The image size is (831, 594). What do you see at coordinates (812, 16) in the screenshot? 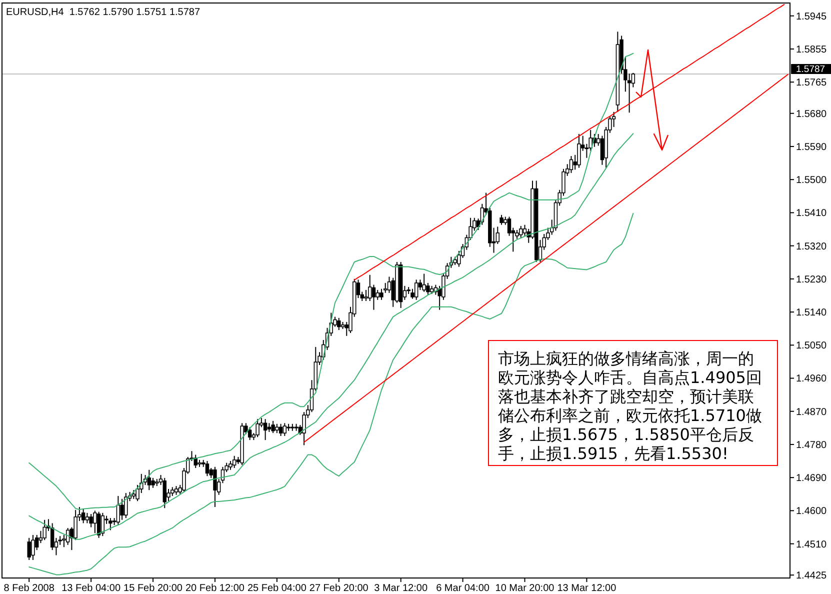
I see `y-tick-label: 1.5945` at bounding box center [812, 16].